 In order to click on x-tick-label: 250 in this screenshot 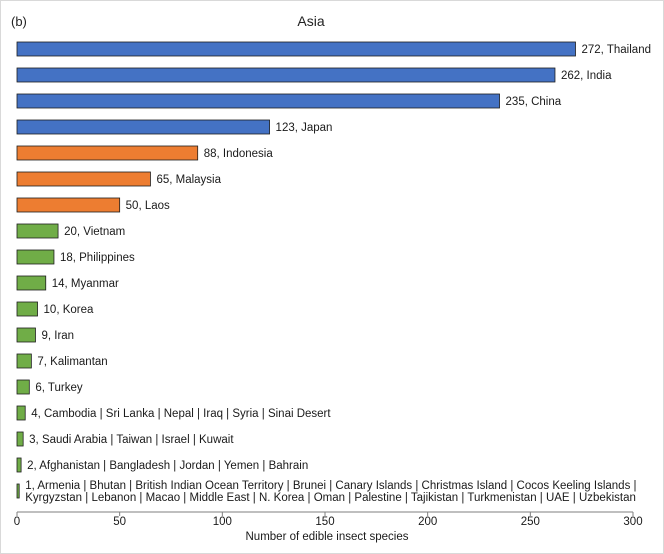, I will do `click(530, 522)`.